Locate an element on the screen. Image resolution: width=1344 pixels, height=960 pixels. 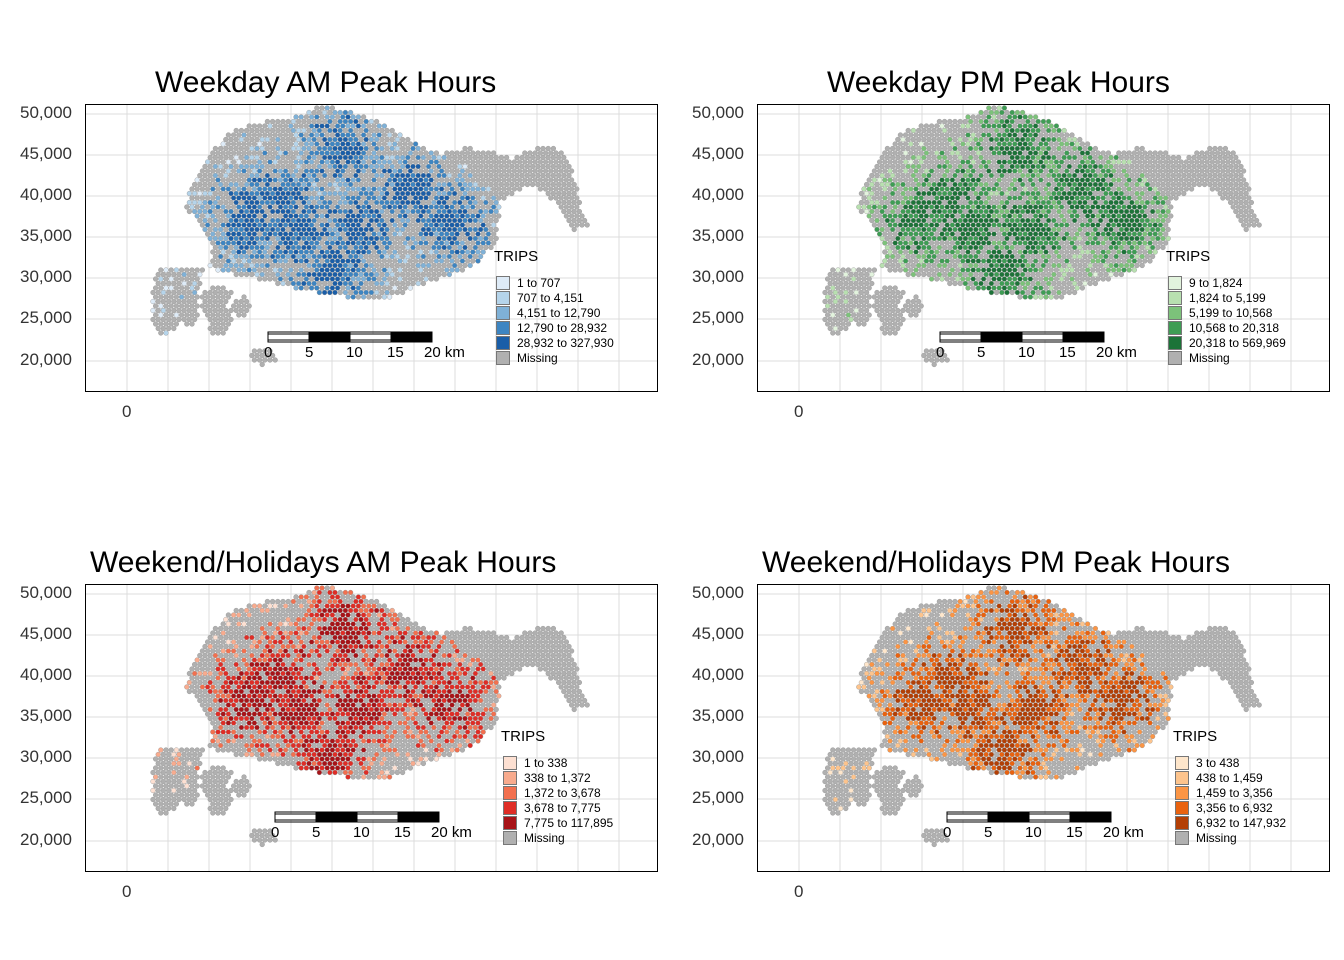
legend-label: 1,824 to 5,199 is located at coordinates (1227, 297).